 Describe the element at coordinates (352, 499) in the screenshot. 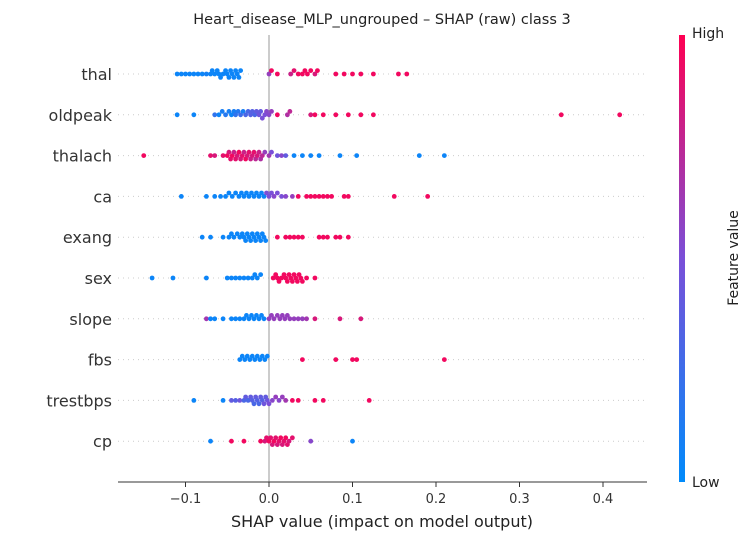

I see `x-tick-label: 0.1` at that location.